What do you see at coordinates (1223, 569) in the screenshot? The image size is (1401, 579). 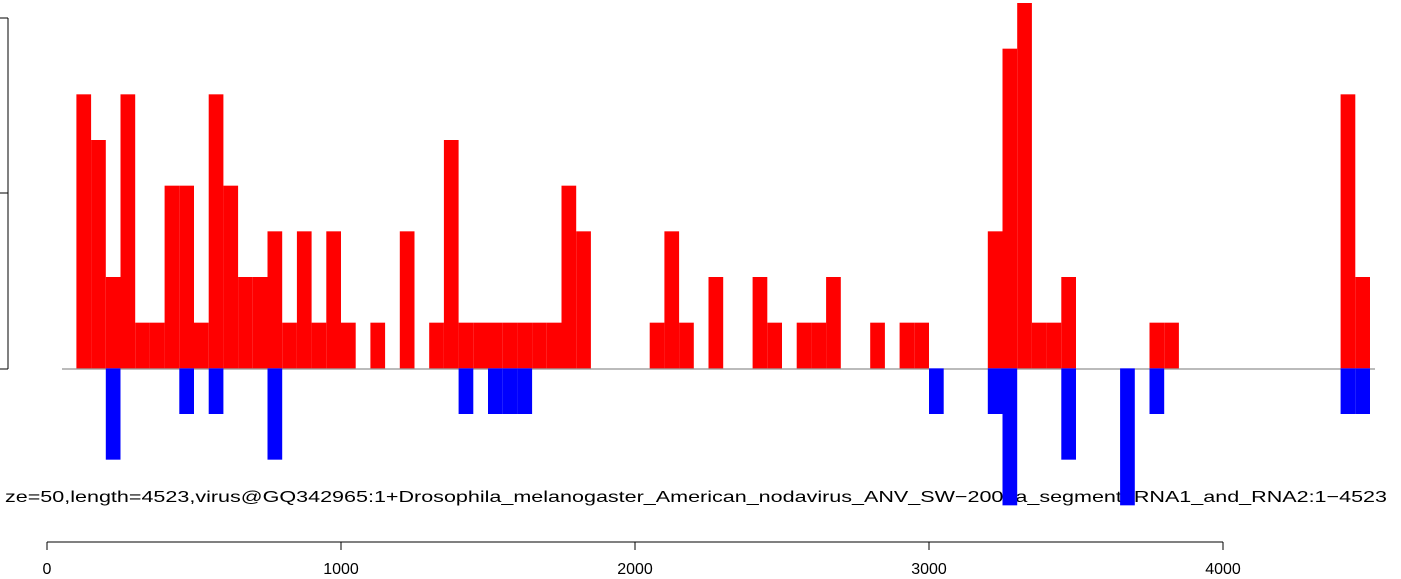 I see `x-tick-label: 4000` at bounding box center [1223, 569].